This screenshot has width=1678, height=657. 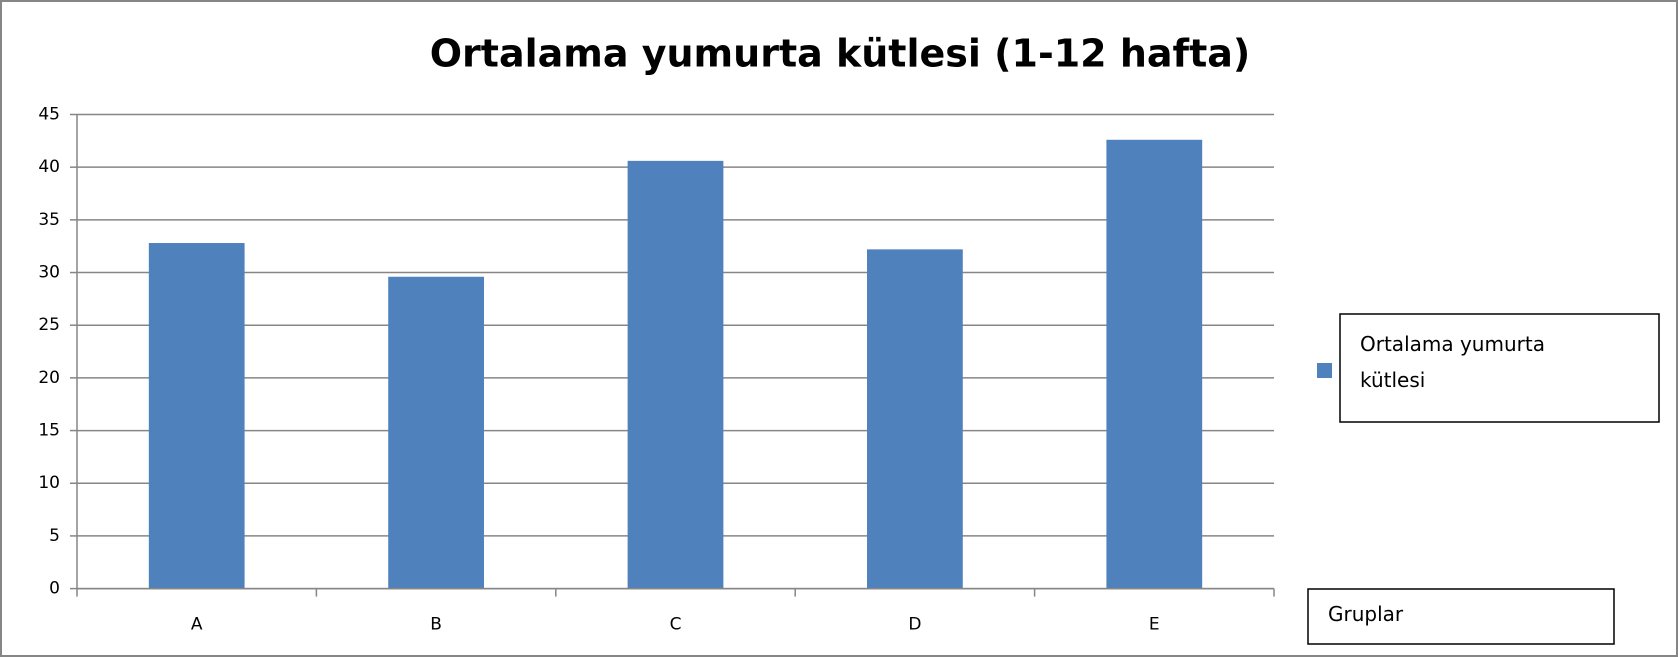 I want to click on y-tick-label: 40, so click(x=49, y=167).